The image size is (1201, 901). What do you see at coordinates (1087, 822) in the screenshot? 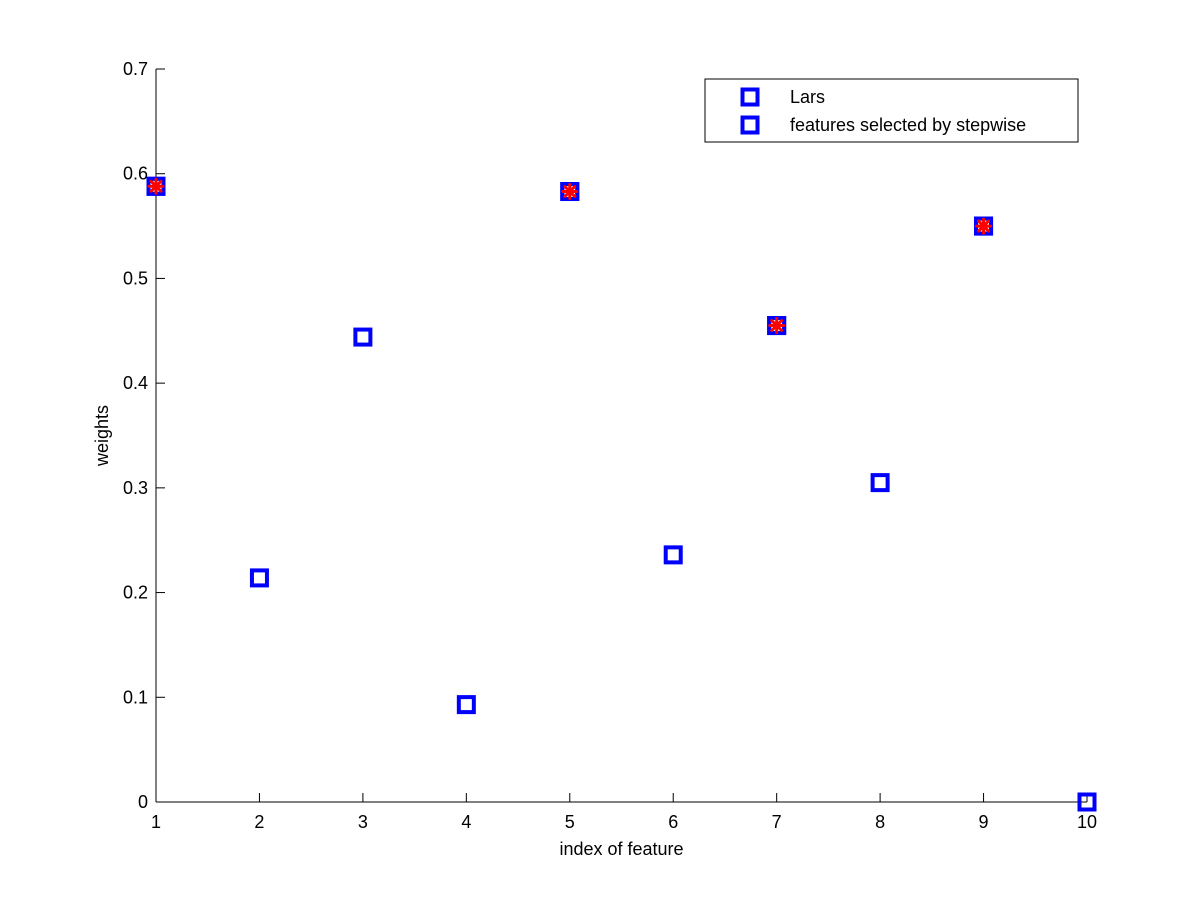
I see `x-tick-label: 10` at bounding box center [1087, 822].